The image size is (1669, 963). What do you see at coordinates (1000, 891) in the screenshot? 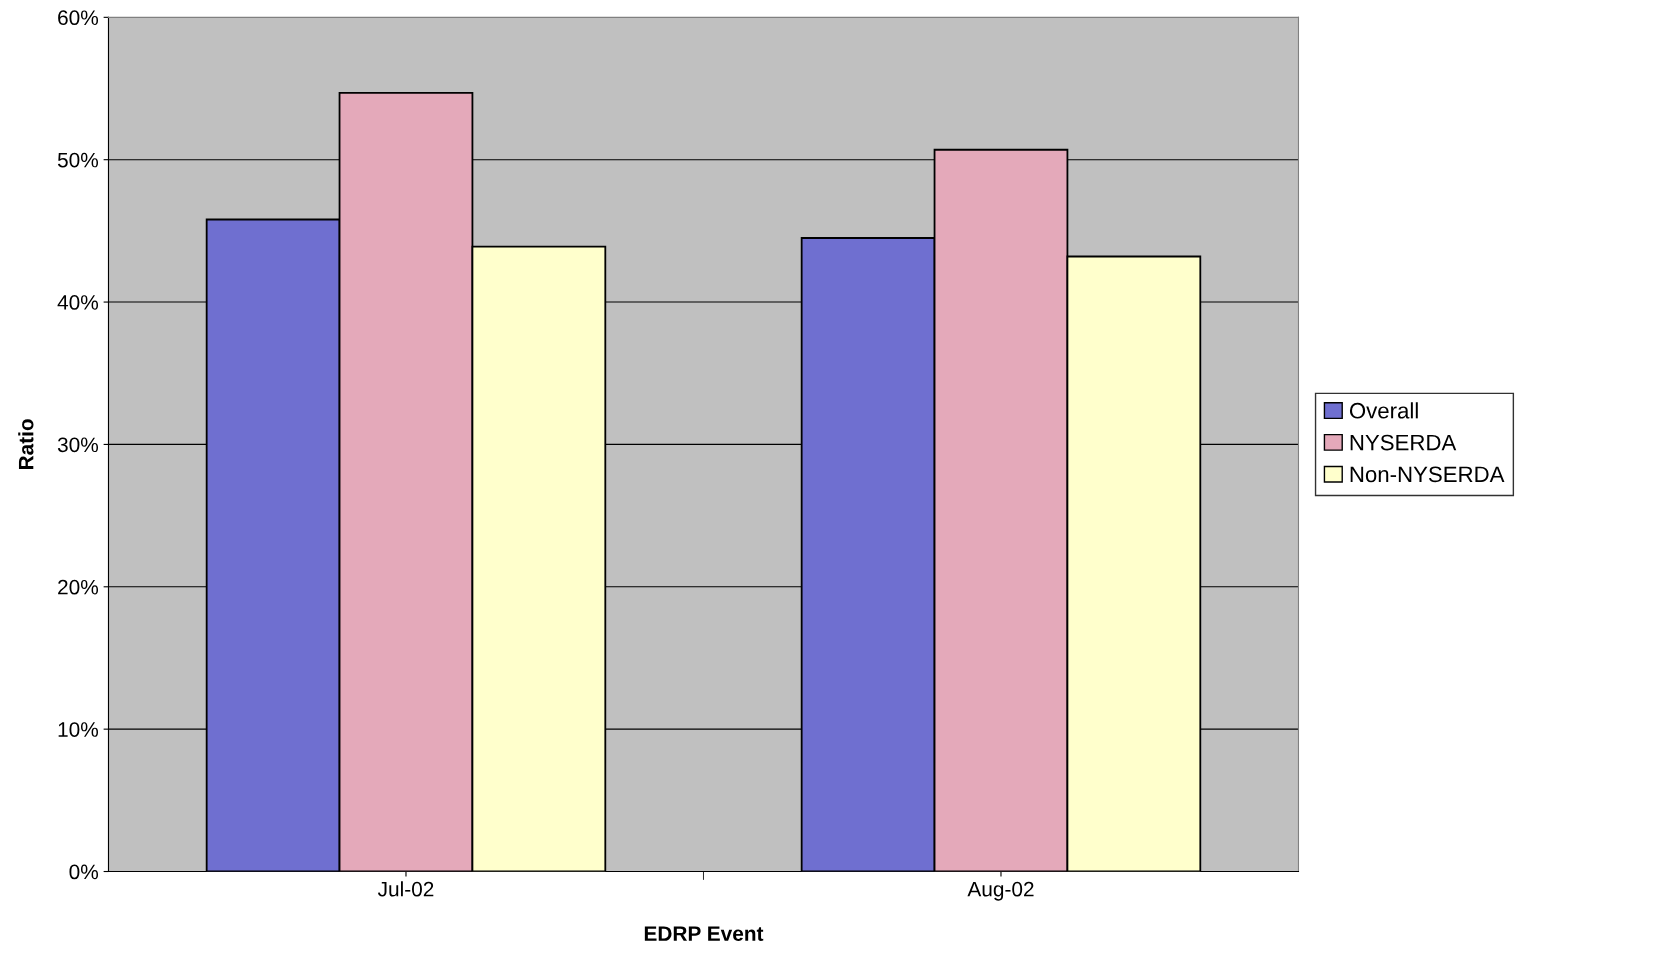
I see `x-tick-label: Aug-02` at bounding box center [1000, 891].